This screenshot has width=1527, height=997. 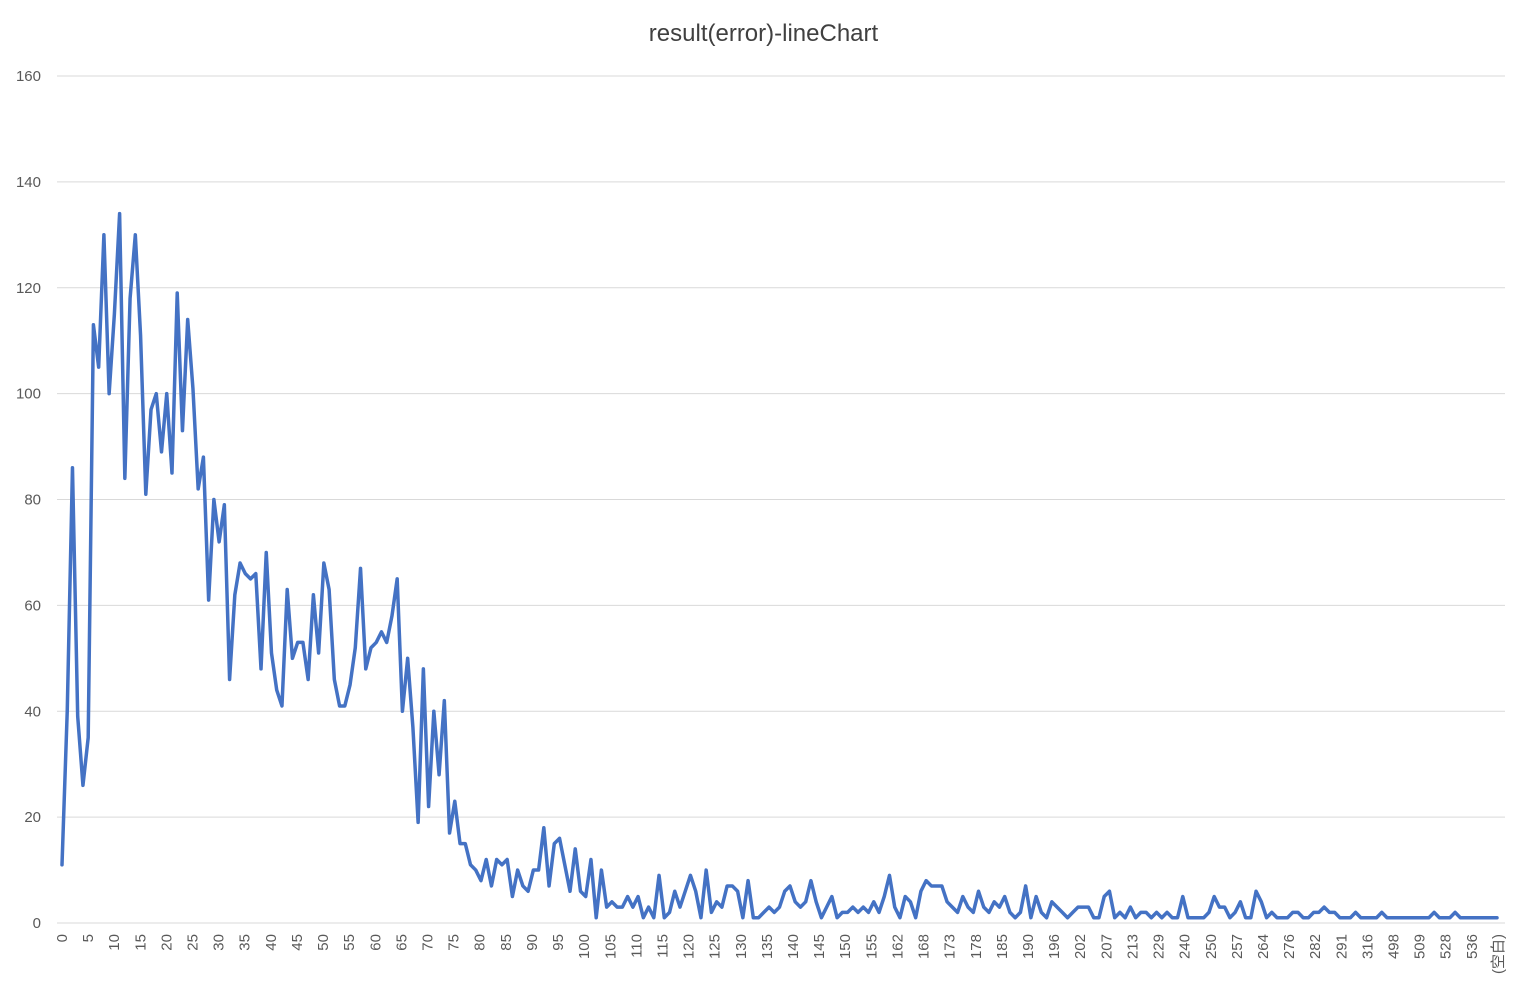 I want to click on y-tick-label: 120, so click(x=28, y=288).